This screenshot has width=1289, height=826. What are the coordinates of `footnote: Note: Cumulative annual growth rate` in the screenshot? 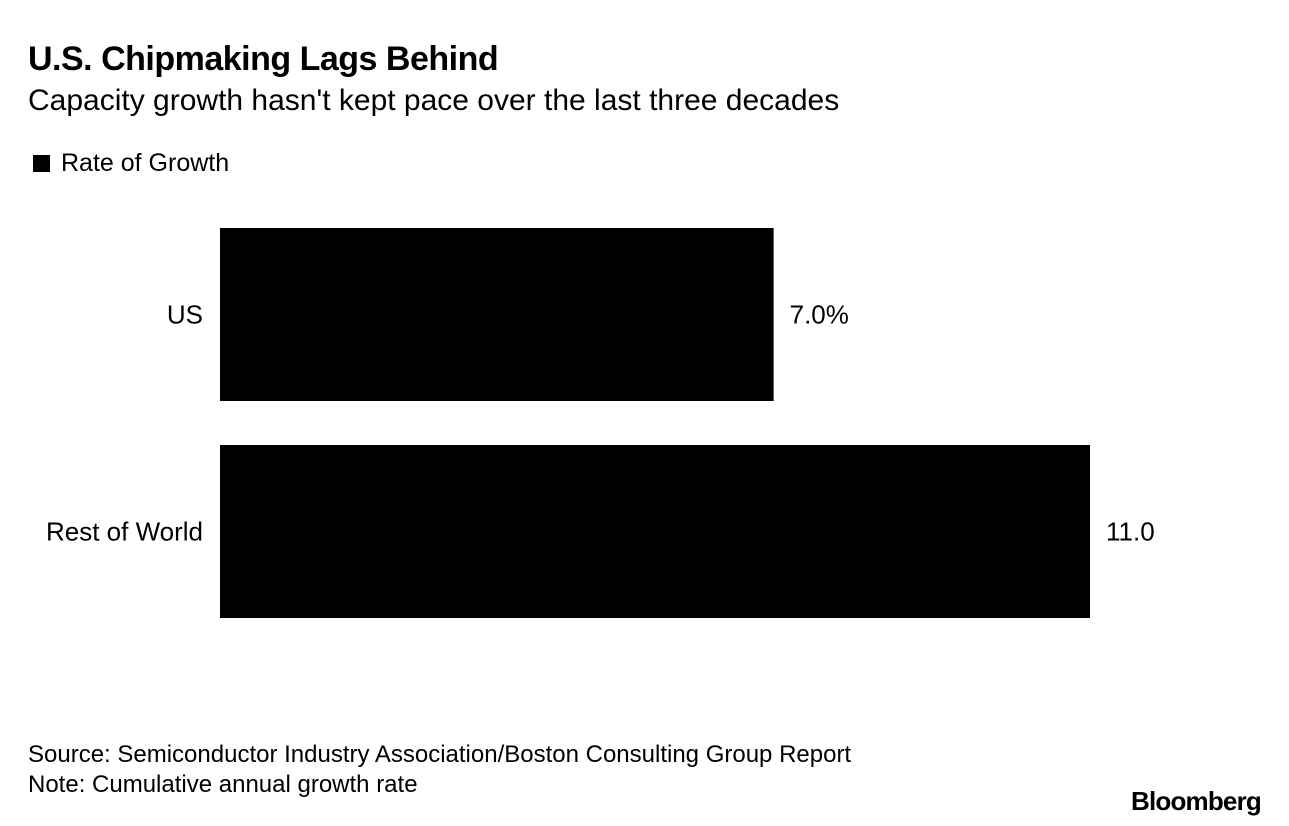 It's located at (223, 784).